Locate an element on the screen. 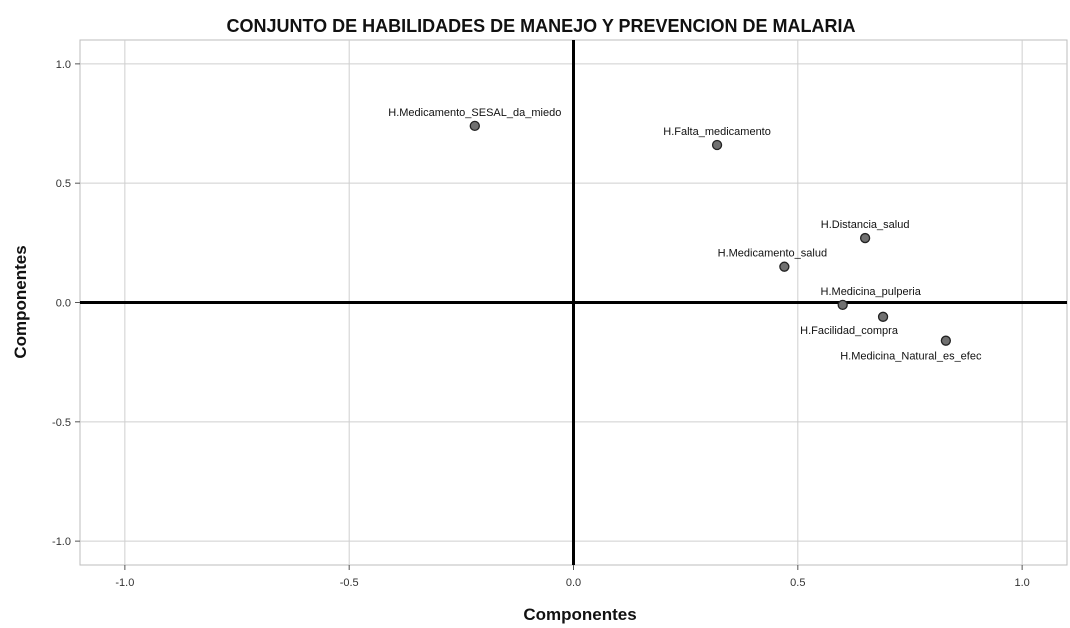 This screenshot has width=1070, height=628. x-tick-label: 0.0 is located at coordinates (573, 583).